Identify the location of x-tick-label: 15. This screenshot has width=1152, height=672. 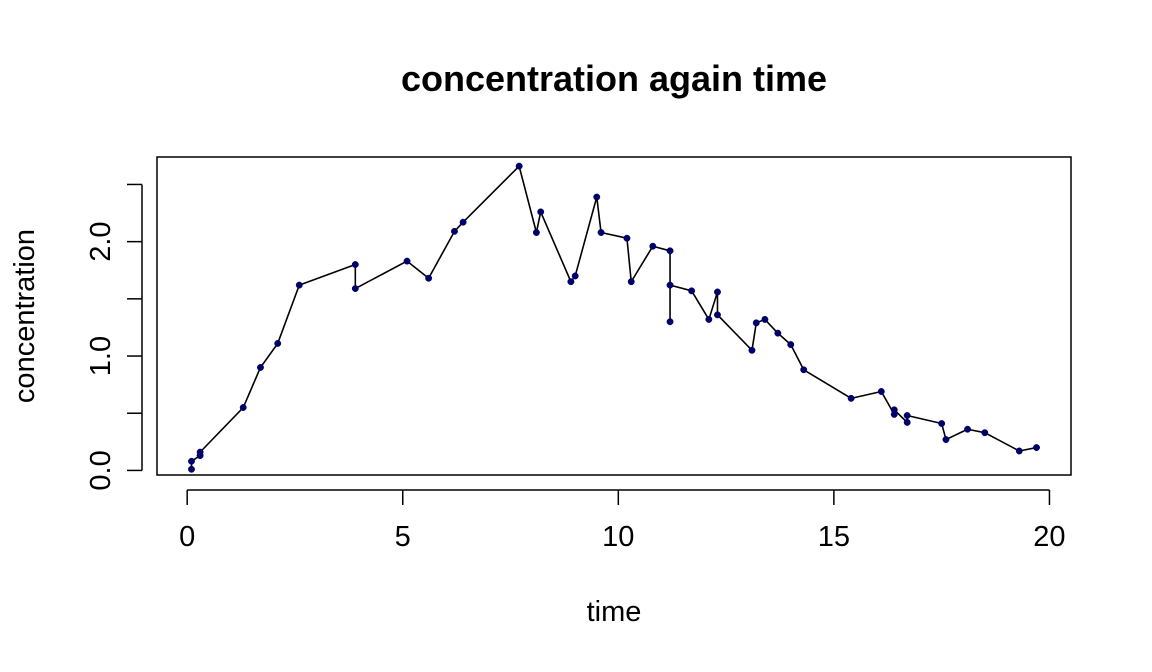
(834, 537).